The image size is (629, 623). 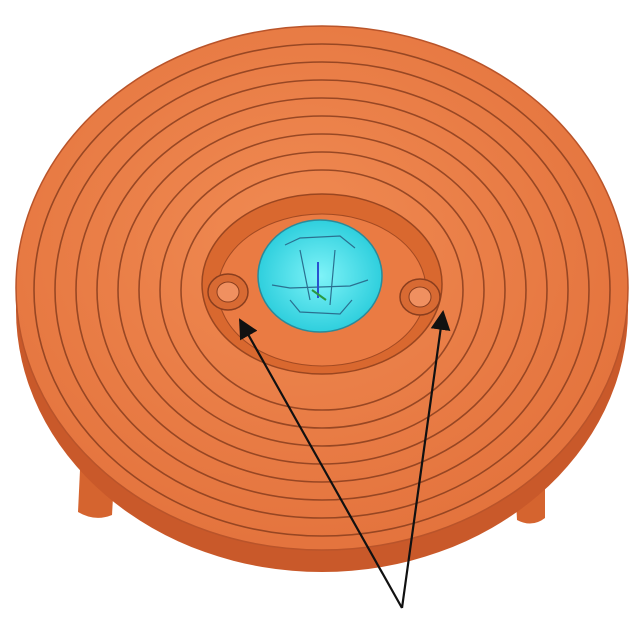 I want to click on insert-detail, so click(x=320, y=275).